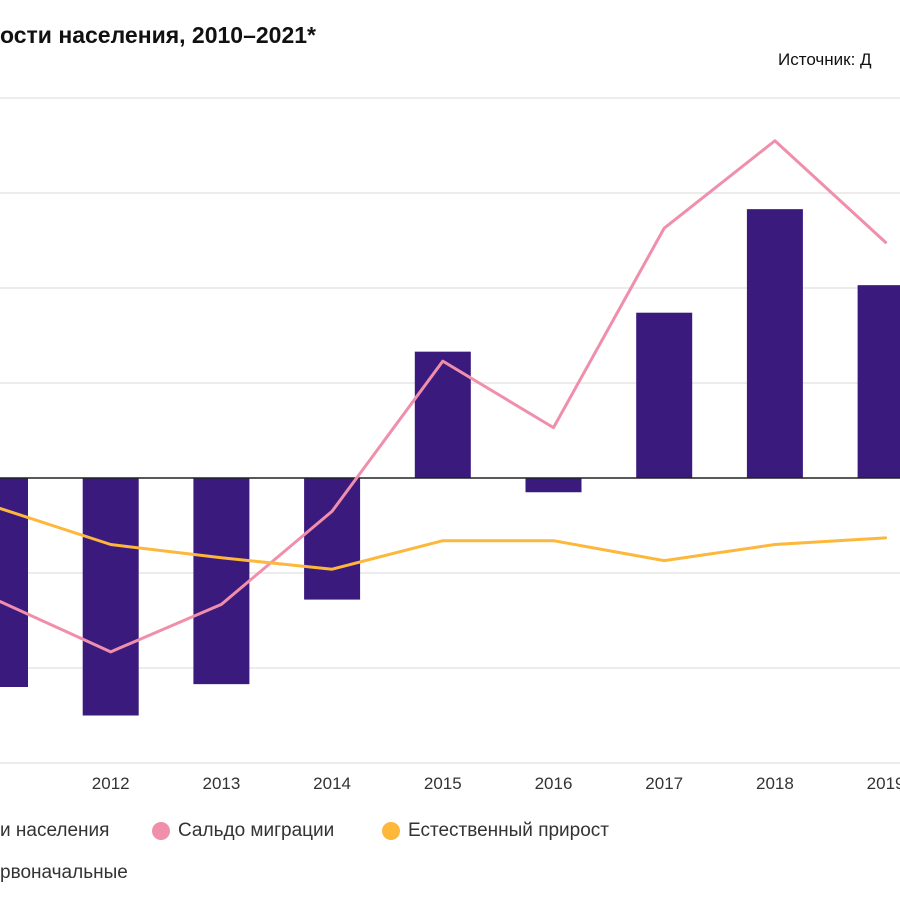 This screenshot has width=900, height=900. What do you see at coordinates (554, 783) in the screenshot?
I see `x-tick-2016: 2016` at bounding box center [554, 783].